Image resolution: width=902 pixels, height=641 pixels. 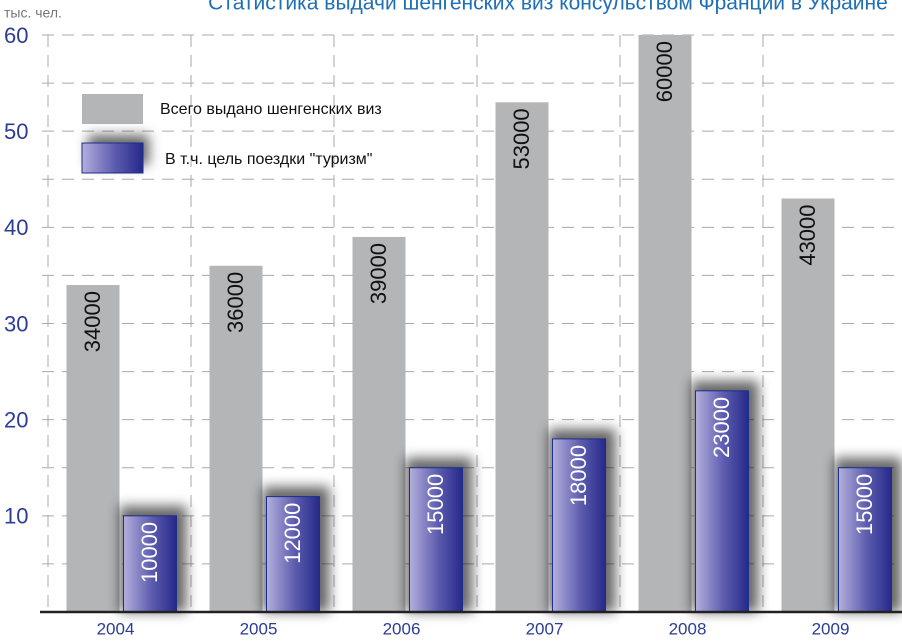 I want to click on value-label: 10000, so click(x=149, y=552).